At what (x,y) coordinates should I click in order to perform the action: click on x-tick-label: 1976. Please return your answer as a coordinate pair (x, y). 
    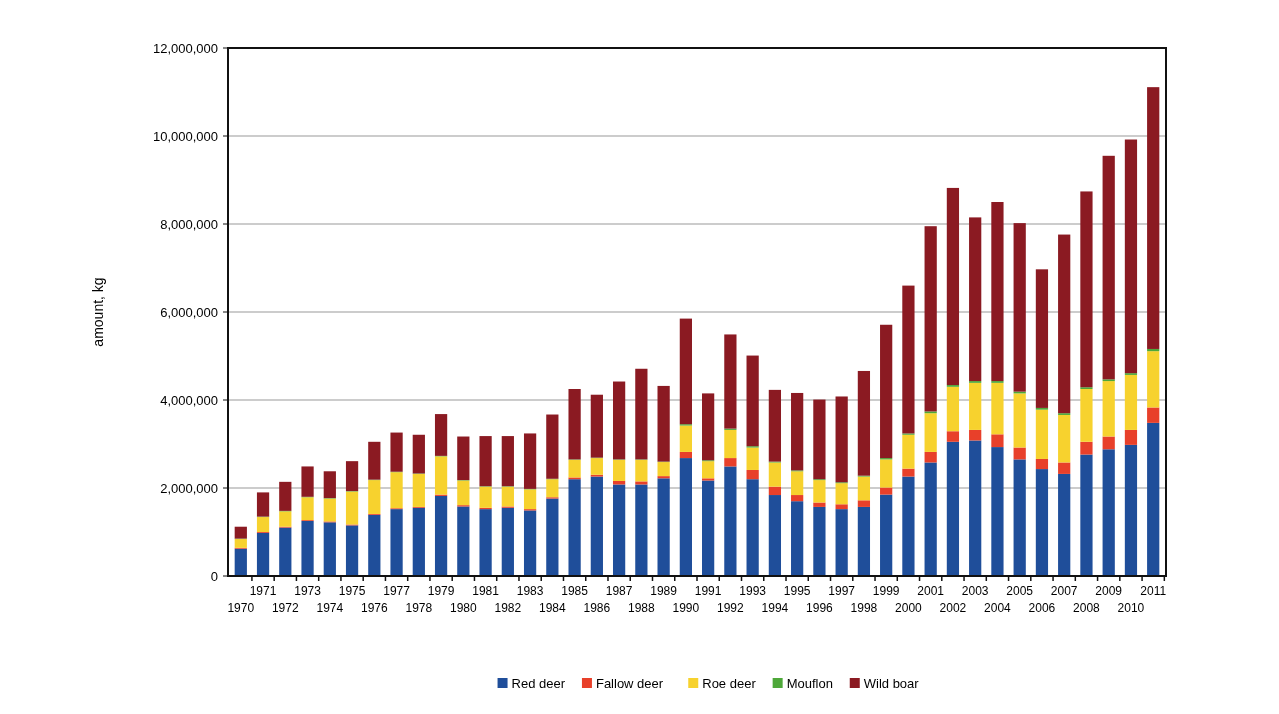
    Looking at the image, I should click on (374, 608).